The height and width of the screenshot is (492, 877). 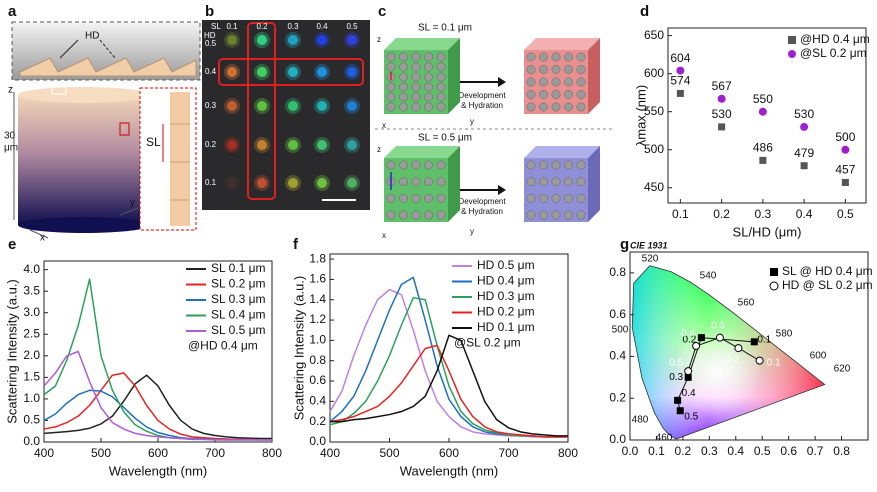 What do you see at coordinates (680, 81) in the screenshot?
I see `data-label: 574` at bounding box center [680, 81].